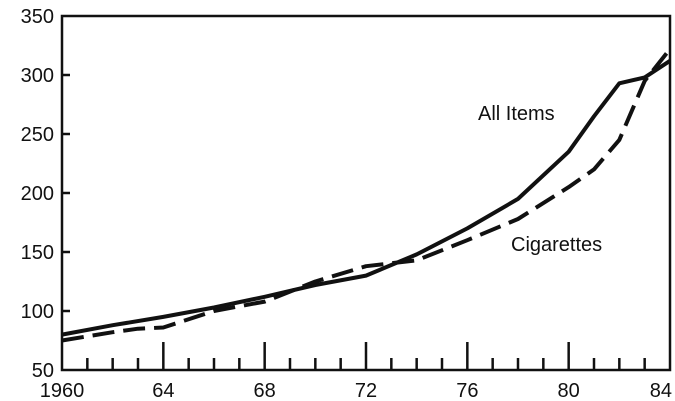 The height and width of the screenshot is (401, 675). Describe the element at coordinates (163, 390) in the screenshot. I see `x-tick-label: 64` at that location.